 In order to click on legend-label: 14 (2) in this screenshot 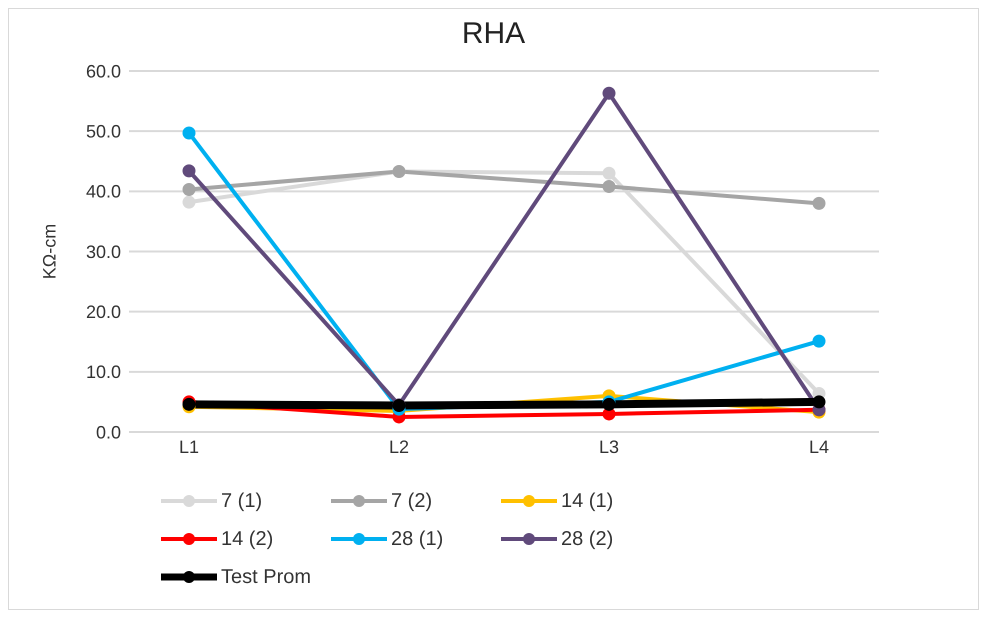, I will do `click(247, 539)`.